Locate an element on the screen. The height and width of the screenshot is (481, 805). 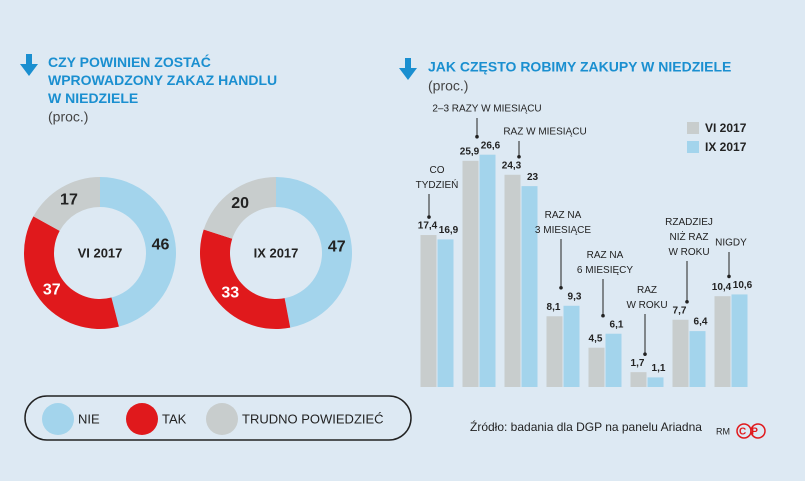
value-label: 9,3 is located at coordinates (575, 296).